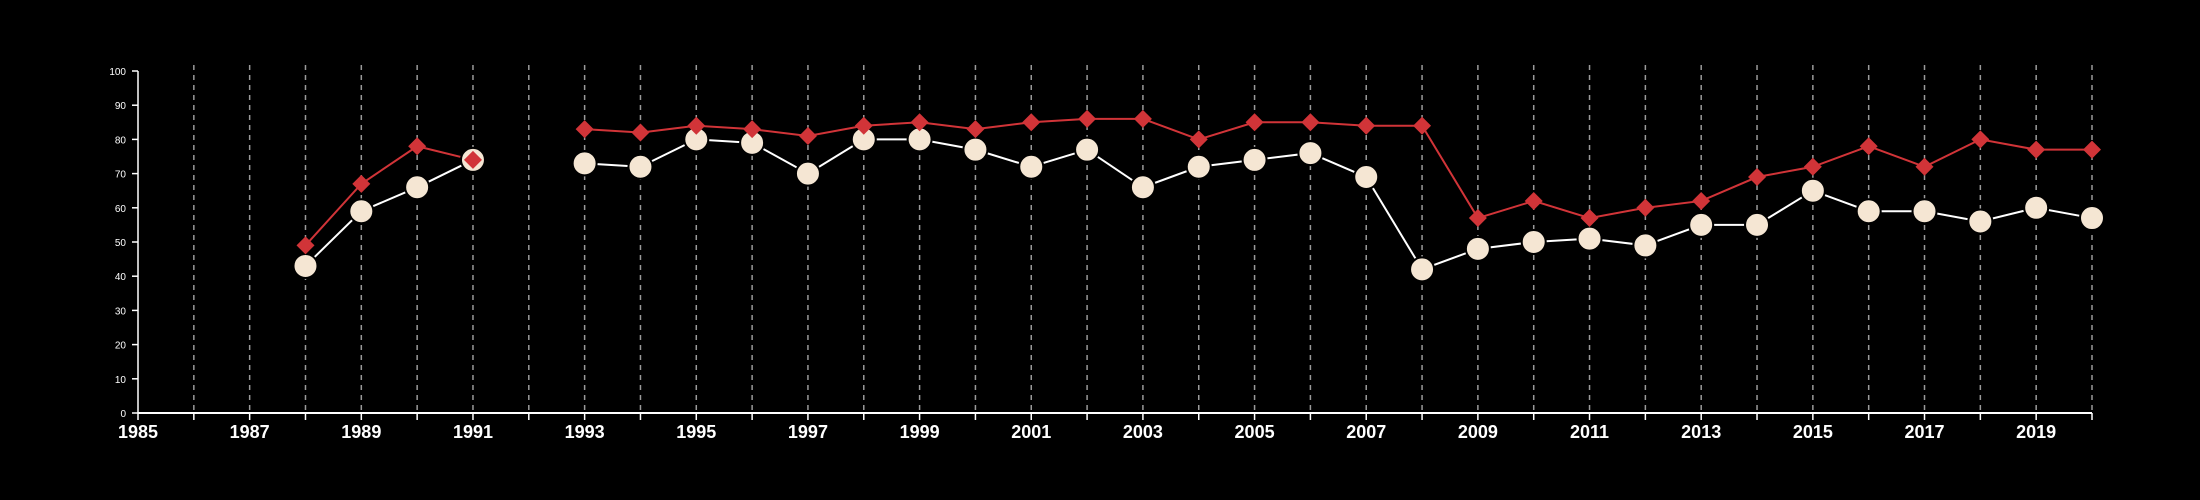 The width and height of the screenshot is (2200, 500). Describe the element at coordinates (1478, 432) in the screenshot. I see `x-tick-label: 2009` at that location.